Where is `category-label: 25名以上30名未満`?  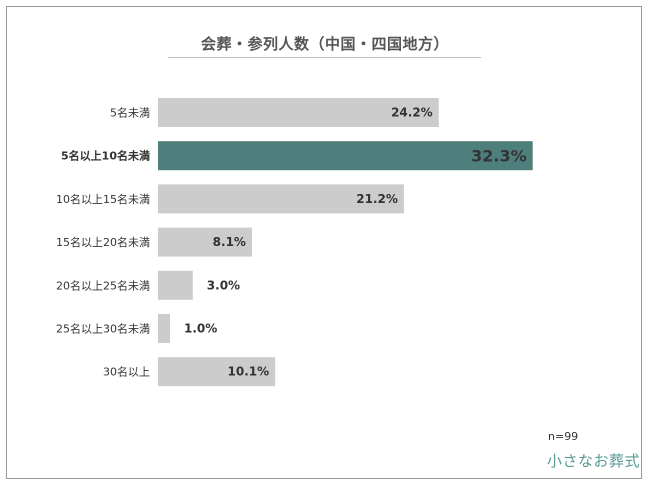 category-label: 25名以上30名未満 is located at coordinates (103, 329).